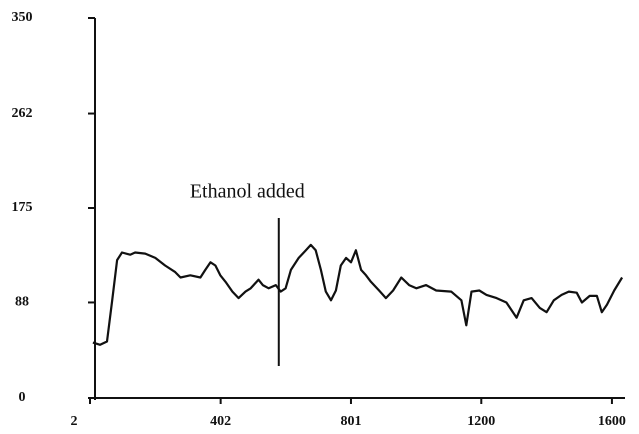 Image resolution: width=639 pixels, height=434 pixels. Describe the element at coordinates (22, 17) in the screenshot. I see `y-tick-label: 350` at that location.